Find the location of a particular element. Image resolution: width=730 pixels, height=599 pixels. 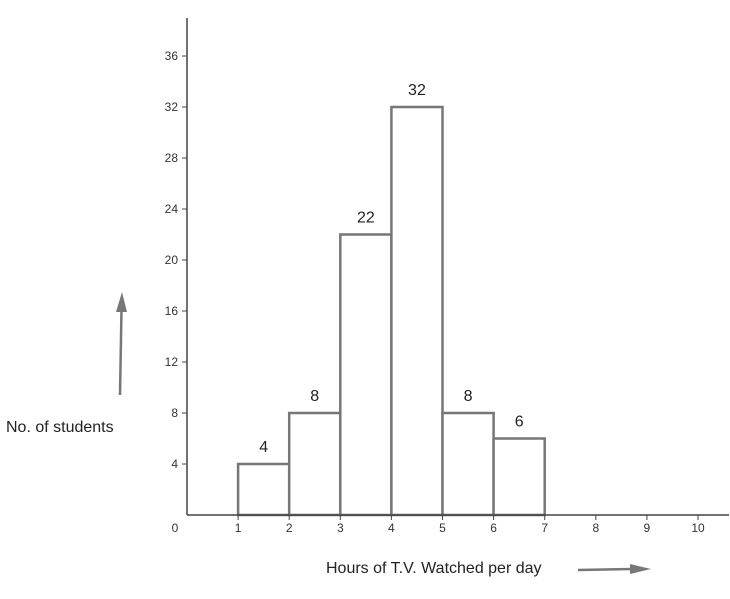

x-ticks-group: 0 1 2 3 4 5 6 7 8 9 10 is located at coordinates (438, 525).